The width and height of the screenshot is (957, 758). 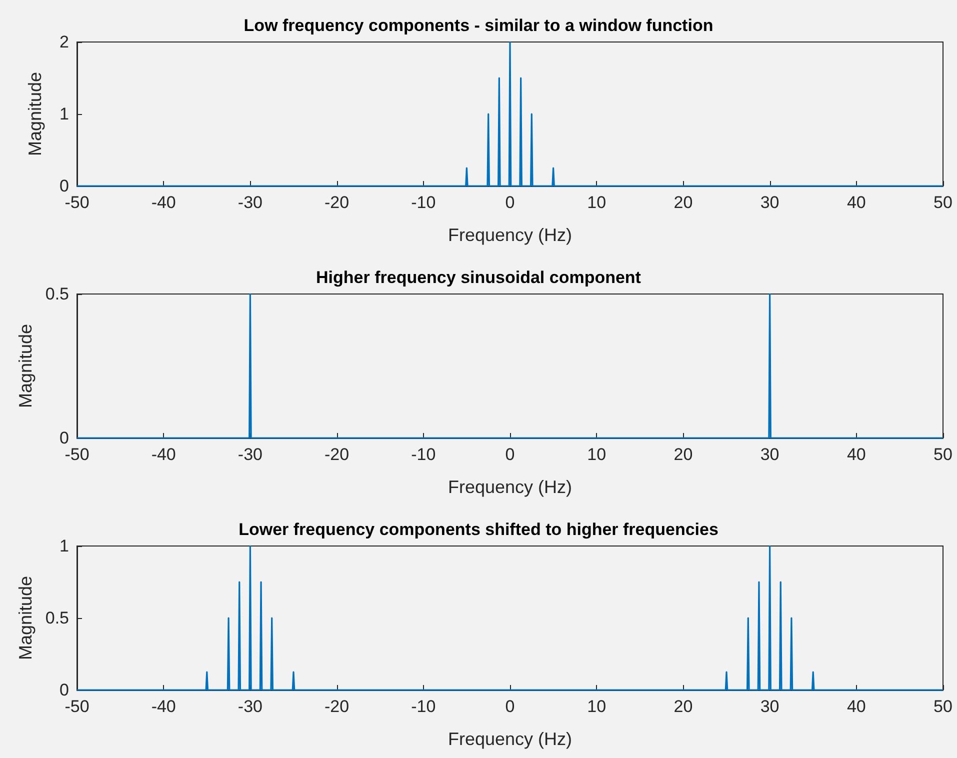 I want to click on y-tick-label: 2, so click(x=64, y=42).